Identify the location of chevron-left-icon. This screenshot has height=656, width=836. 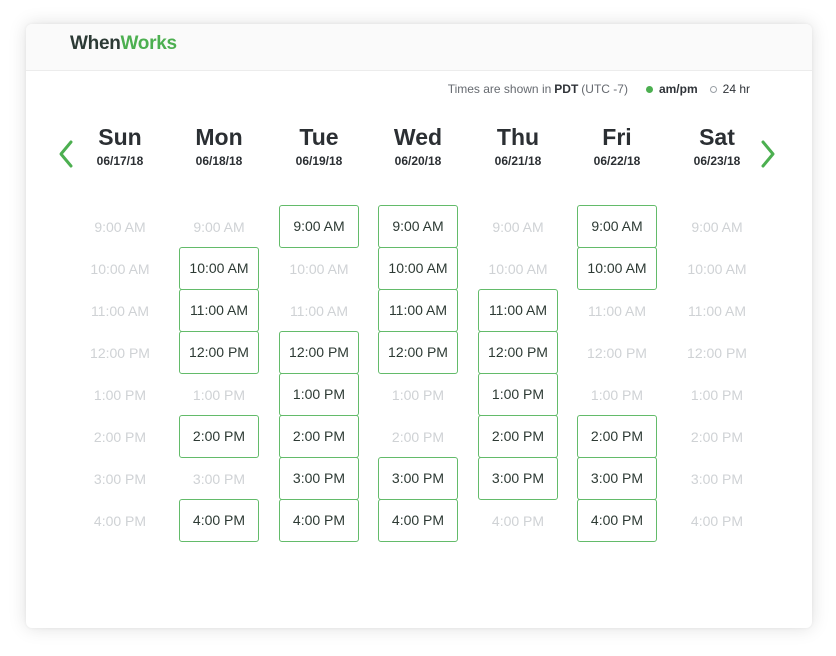
(66, 154).